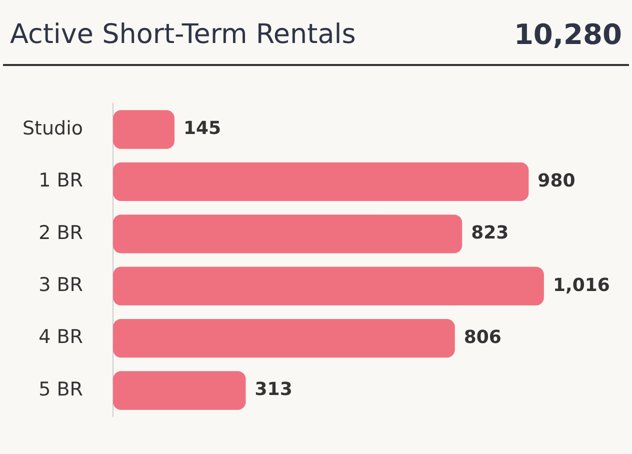  I want to click on y-tick-label: Studio, so click(52, 128).